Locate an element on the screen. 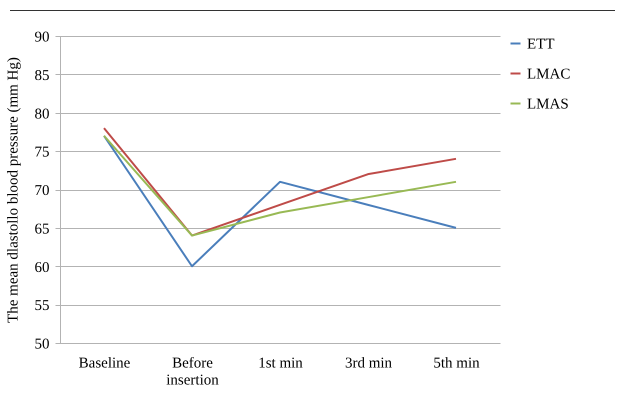  legend-label: LMAC is located at coordinates (548, 74).